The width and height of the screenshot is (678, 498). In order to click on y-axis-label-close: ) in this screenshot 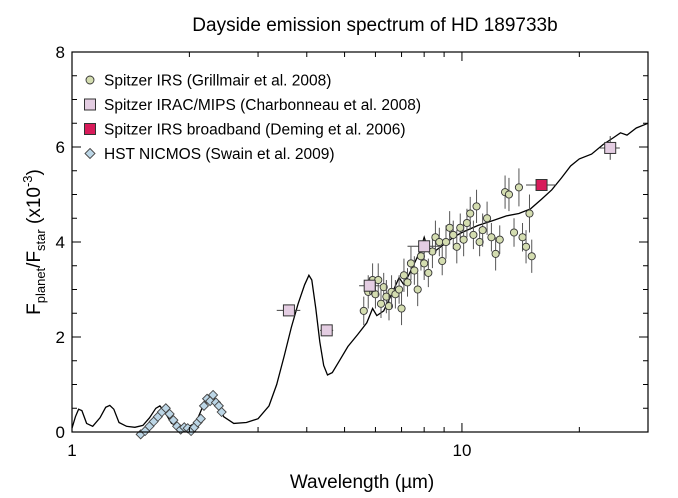, I will do `click(34, 172)`.